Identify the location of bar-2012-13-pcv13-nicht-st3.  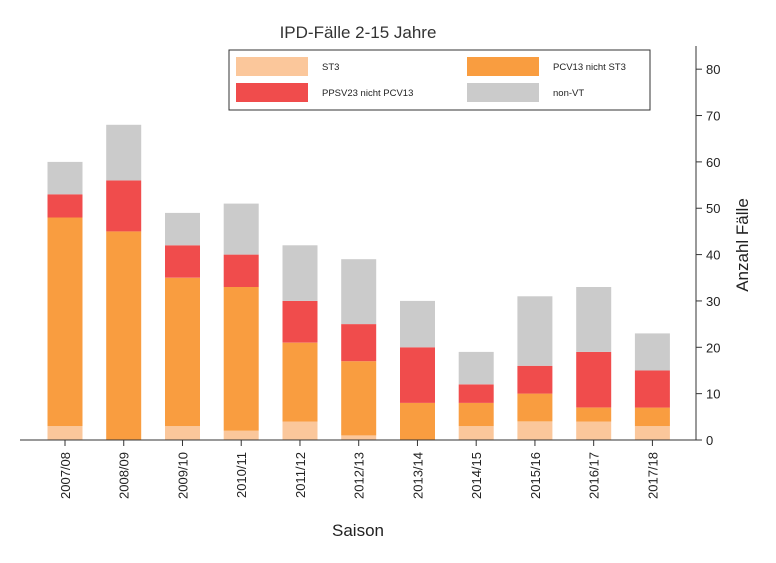
(359, 398).